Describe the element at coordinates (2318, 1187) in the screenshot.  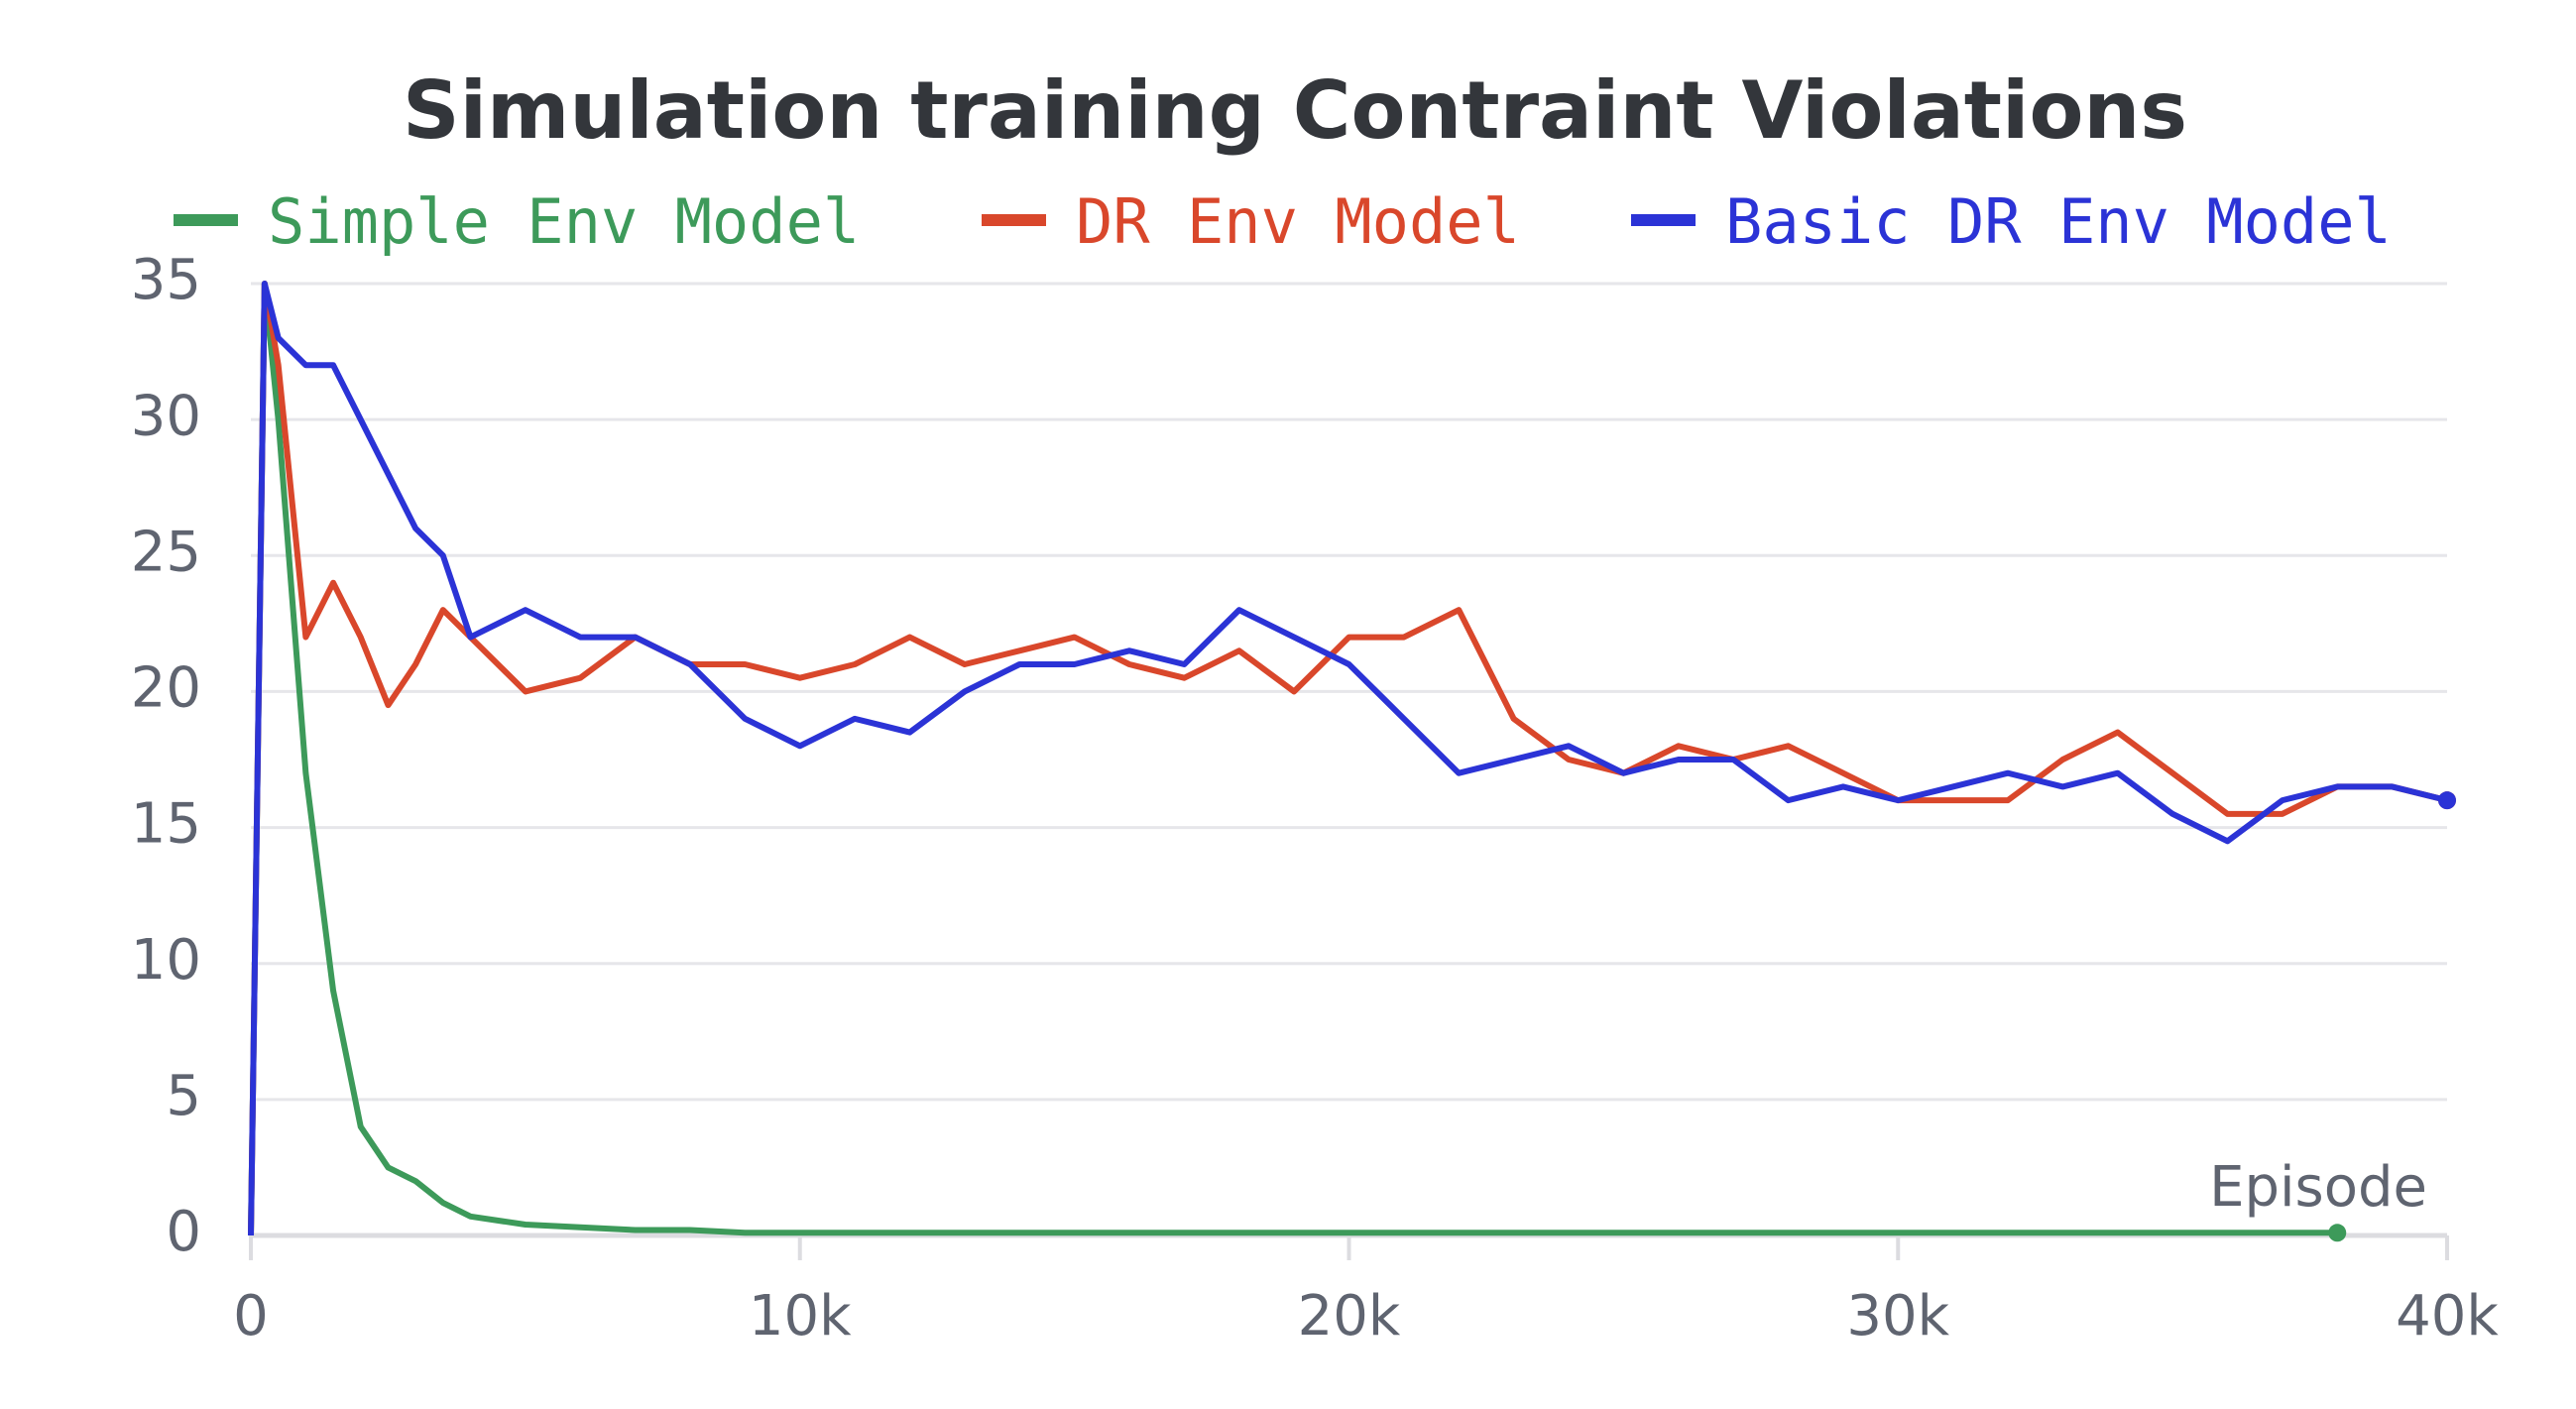
I see `x-axis-label: Episode` at that location.